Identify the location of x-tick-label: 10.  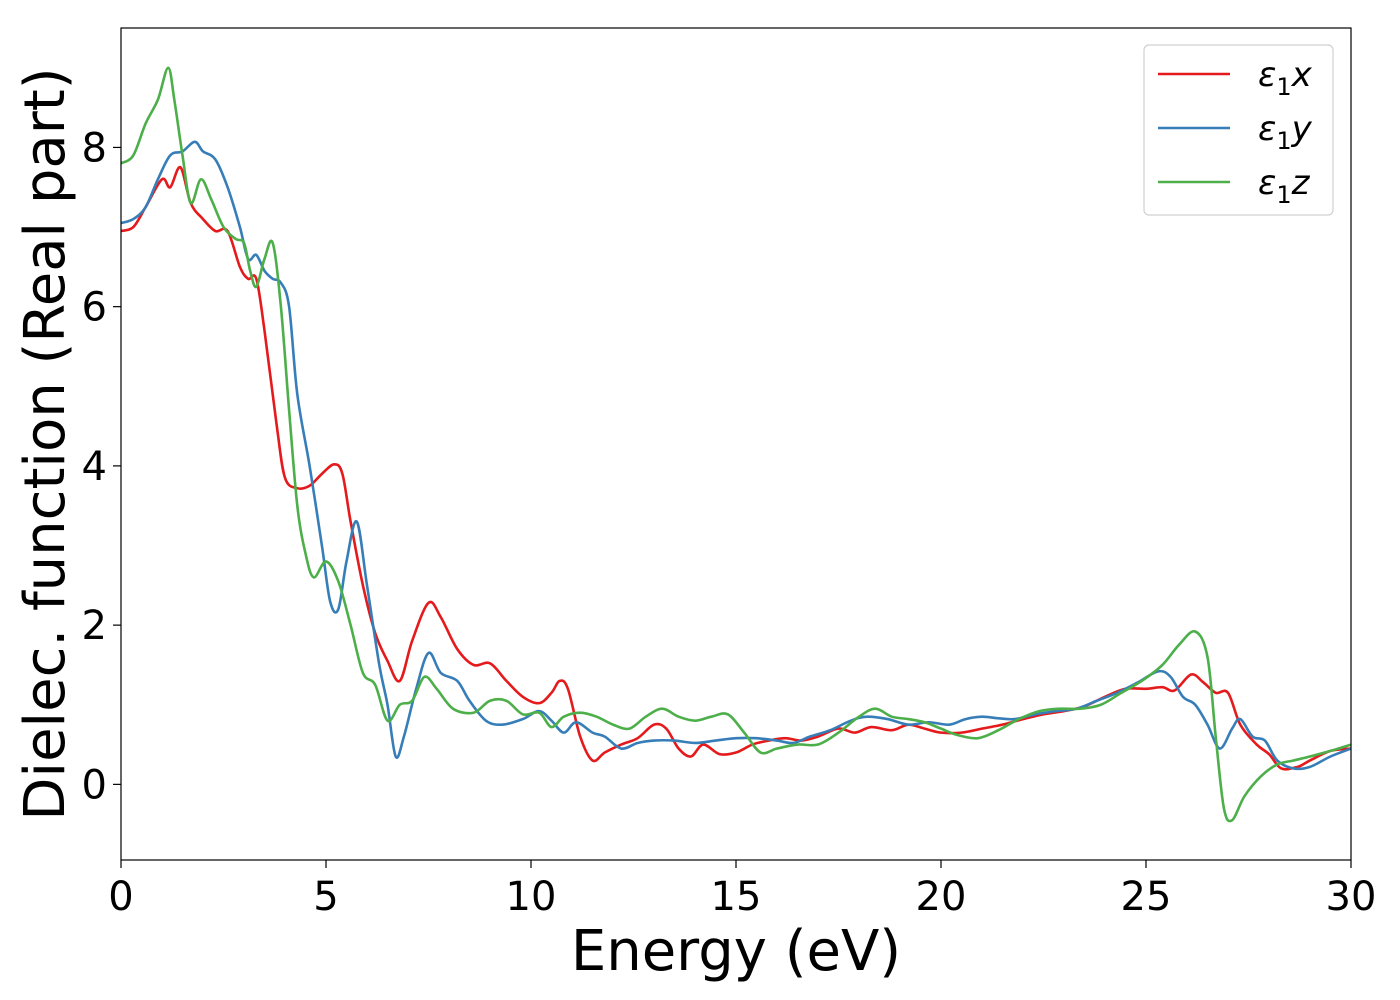
(531, 897).